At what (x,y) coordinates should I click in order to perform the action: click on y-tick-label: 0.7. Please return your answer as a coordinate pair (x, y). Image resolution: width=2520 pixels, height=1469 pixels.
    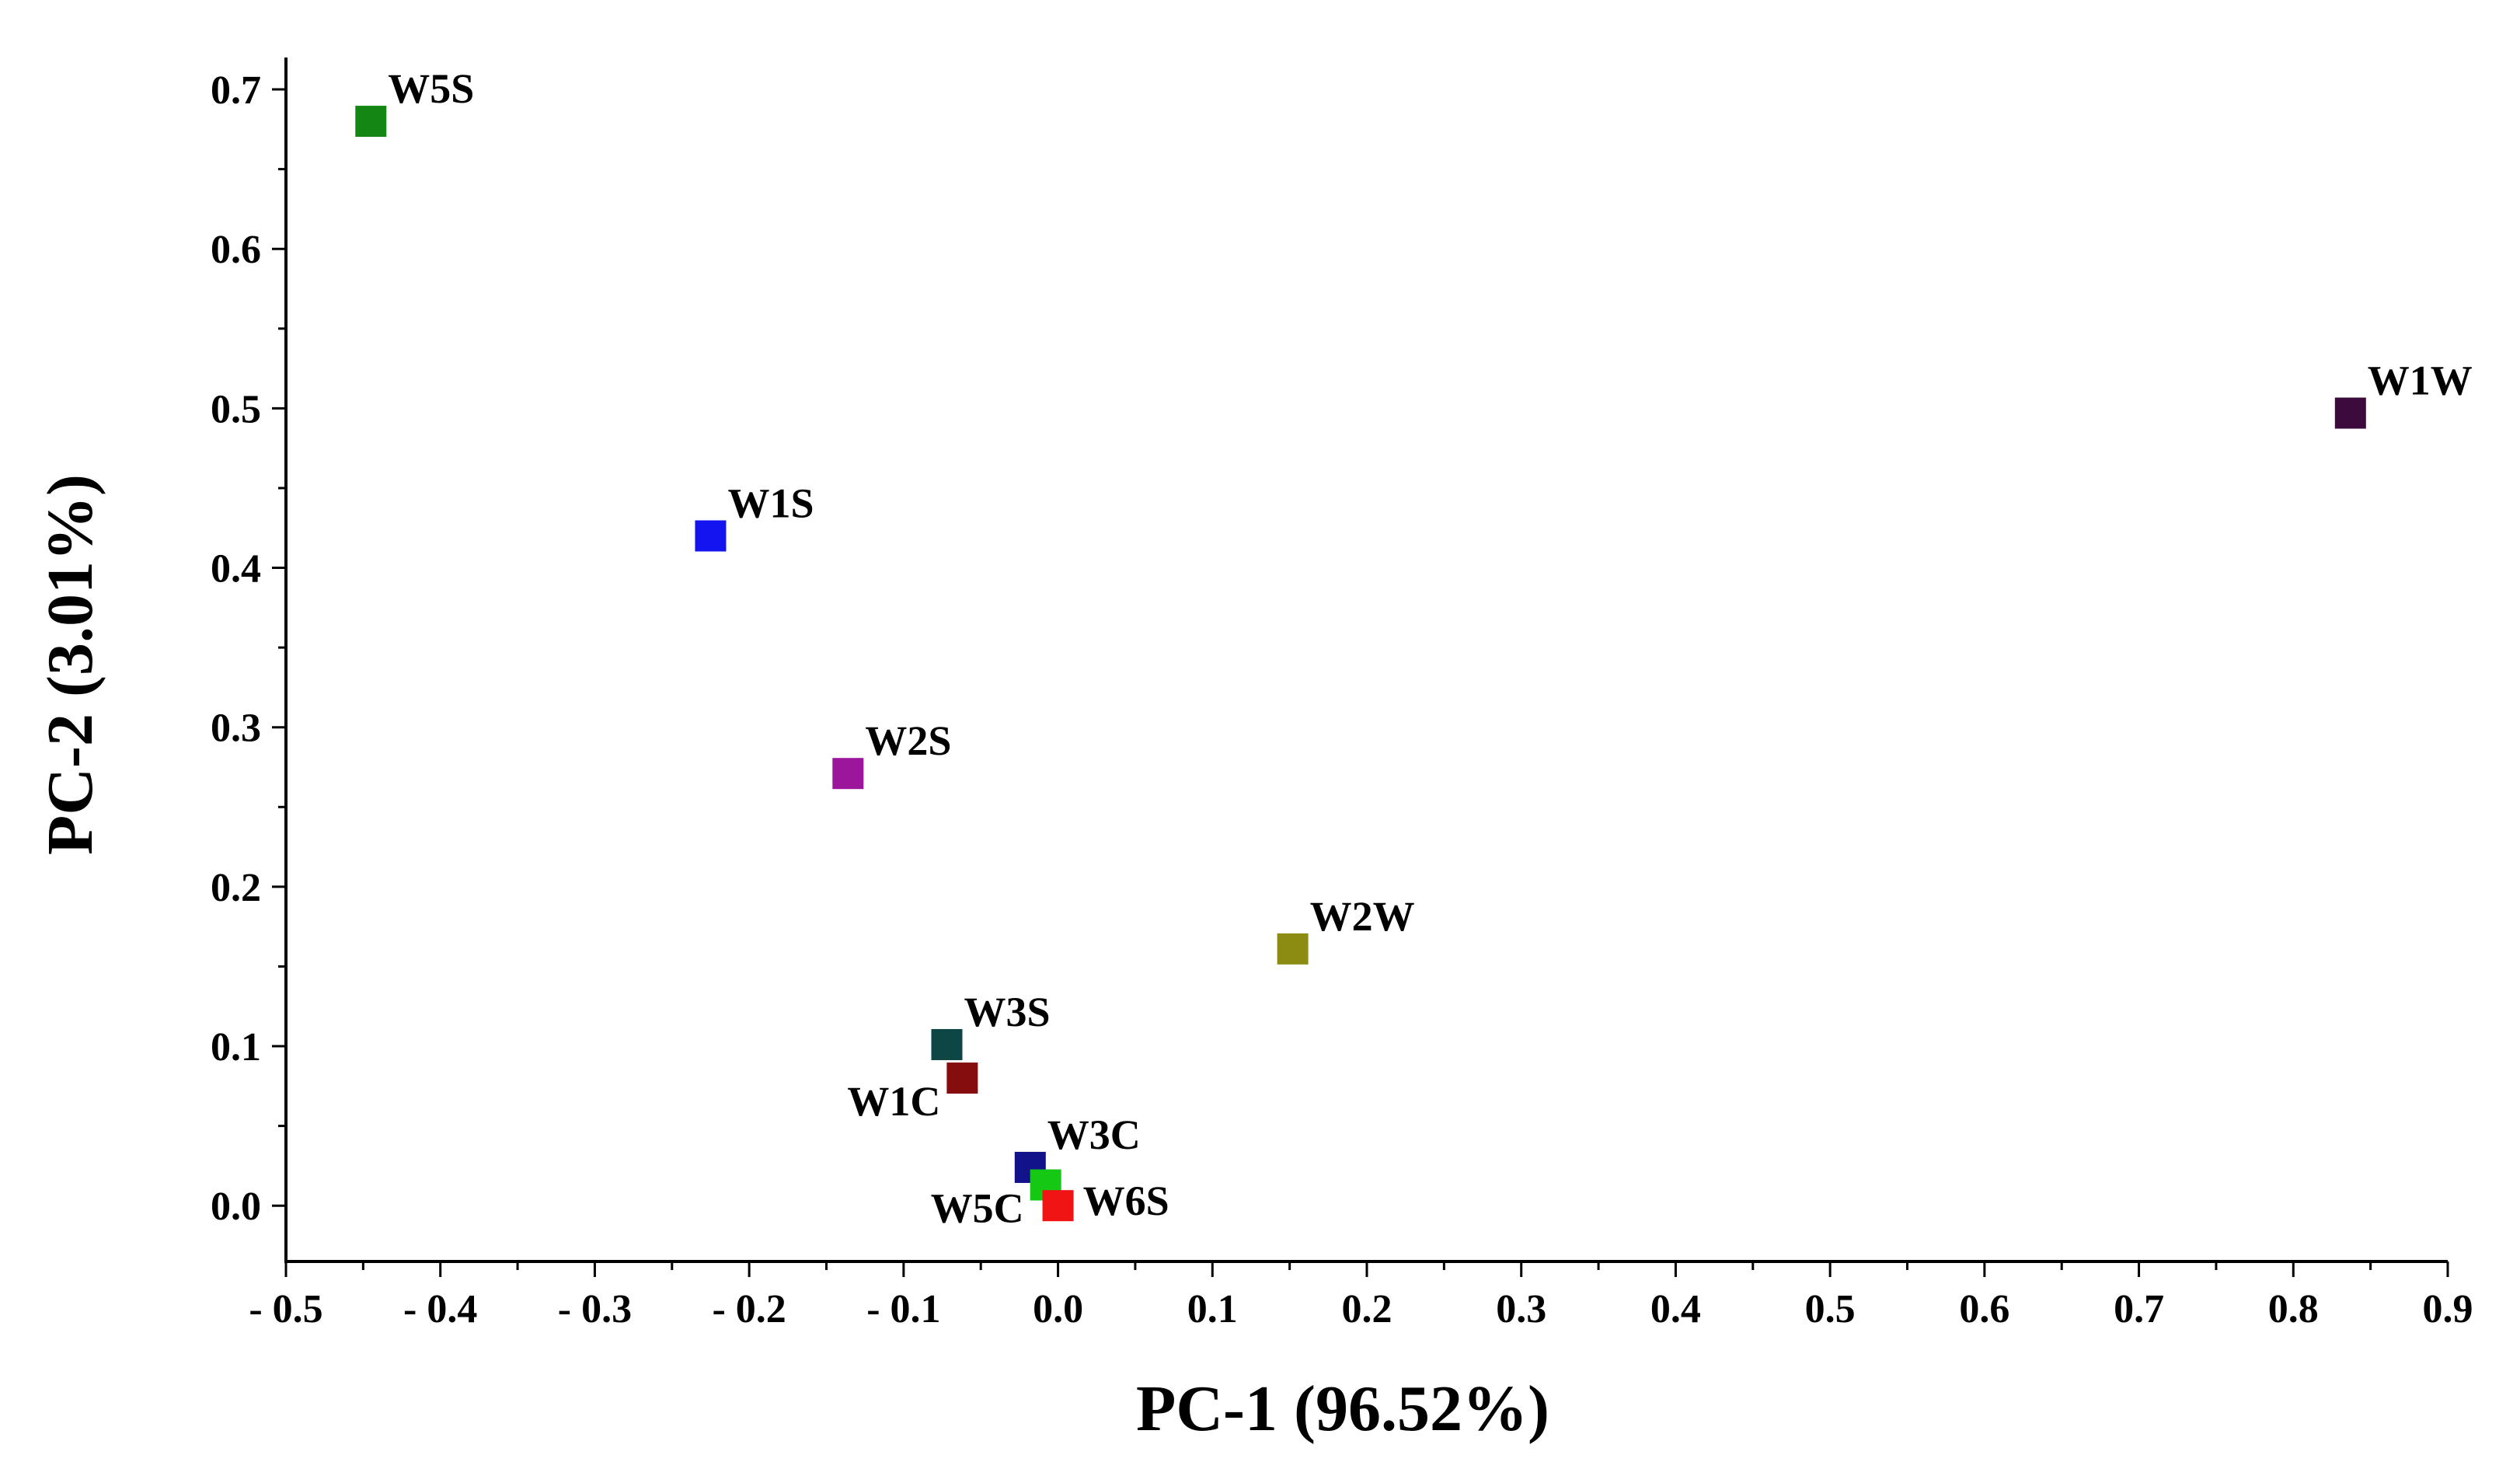
    Looking at the image, I should click on (236, 91).